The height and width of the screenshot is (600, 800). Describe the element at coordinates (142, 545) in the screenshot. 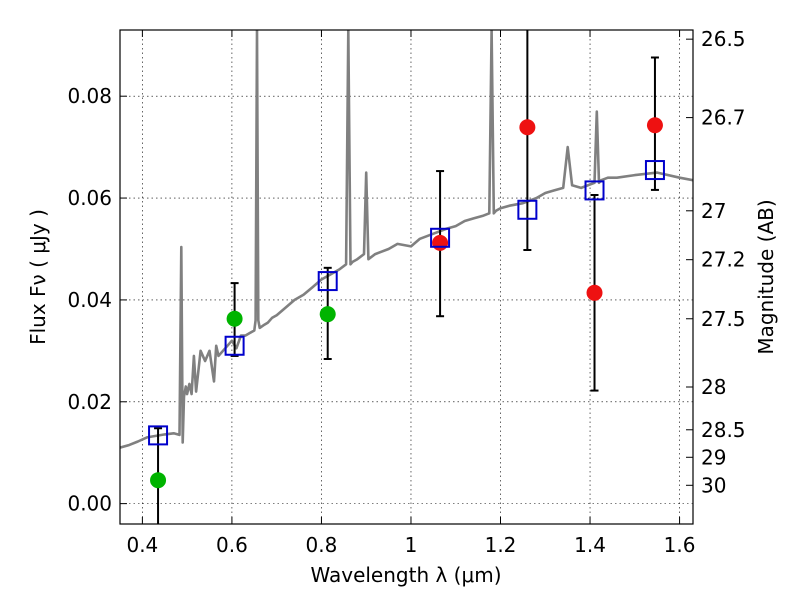

I see `x-tick-label: 0.4` at that location.